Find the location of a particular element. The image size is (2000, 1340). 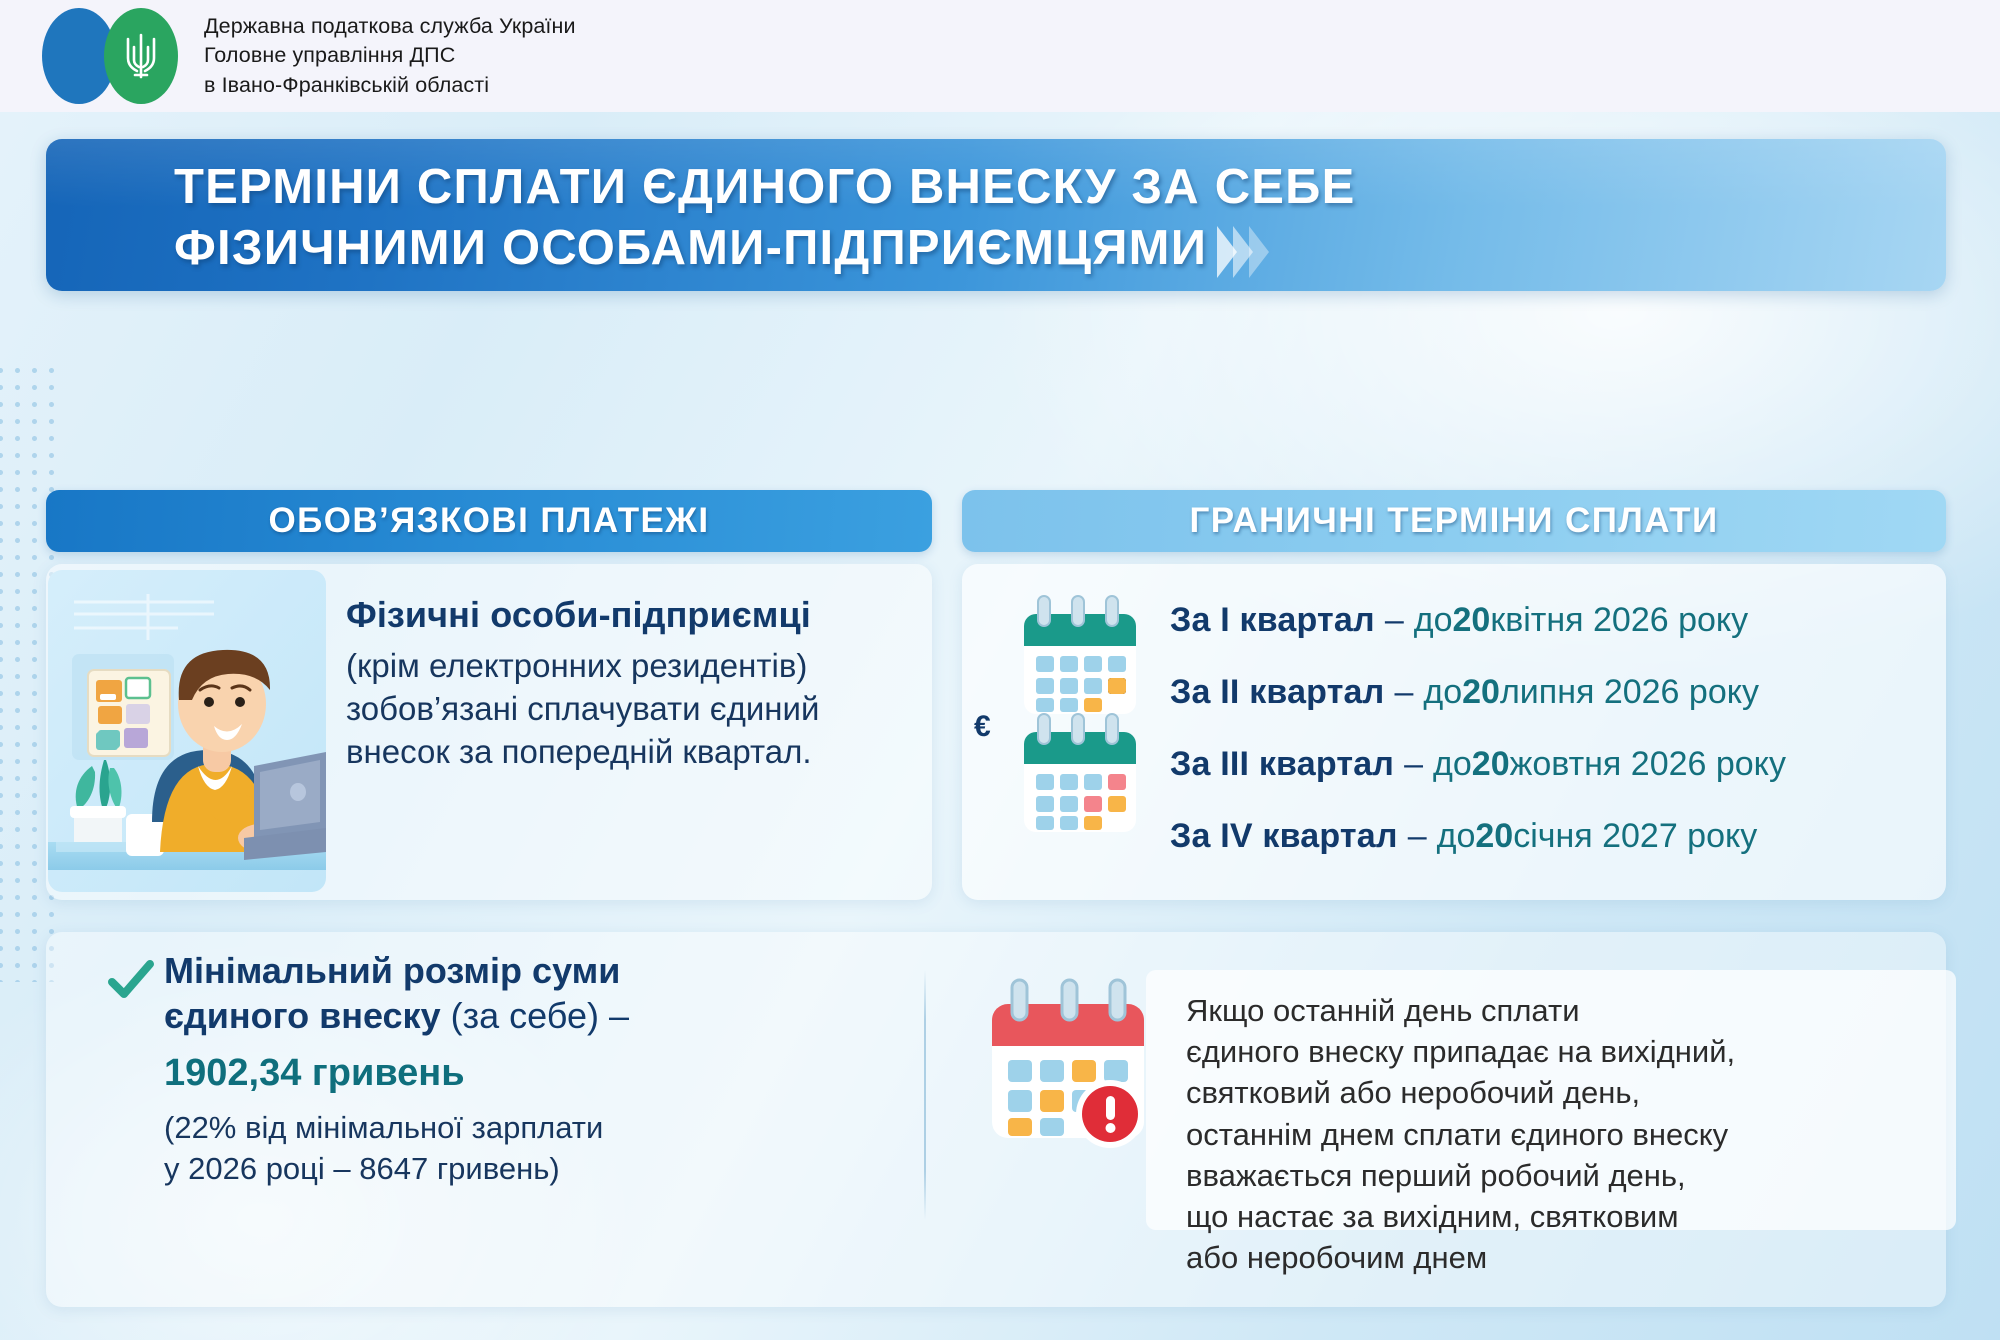

deadline-quarter: За II квартал is located at coordinates (1277, 691).